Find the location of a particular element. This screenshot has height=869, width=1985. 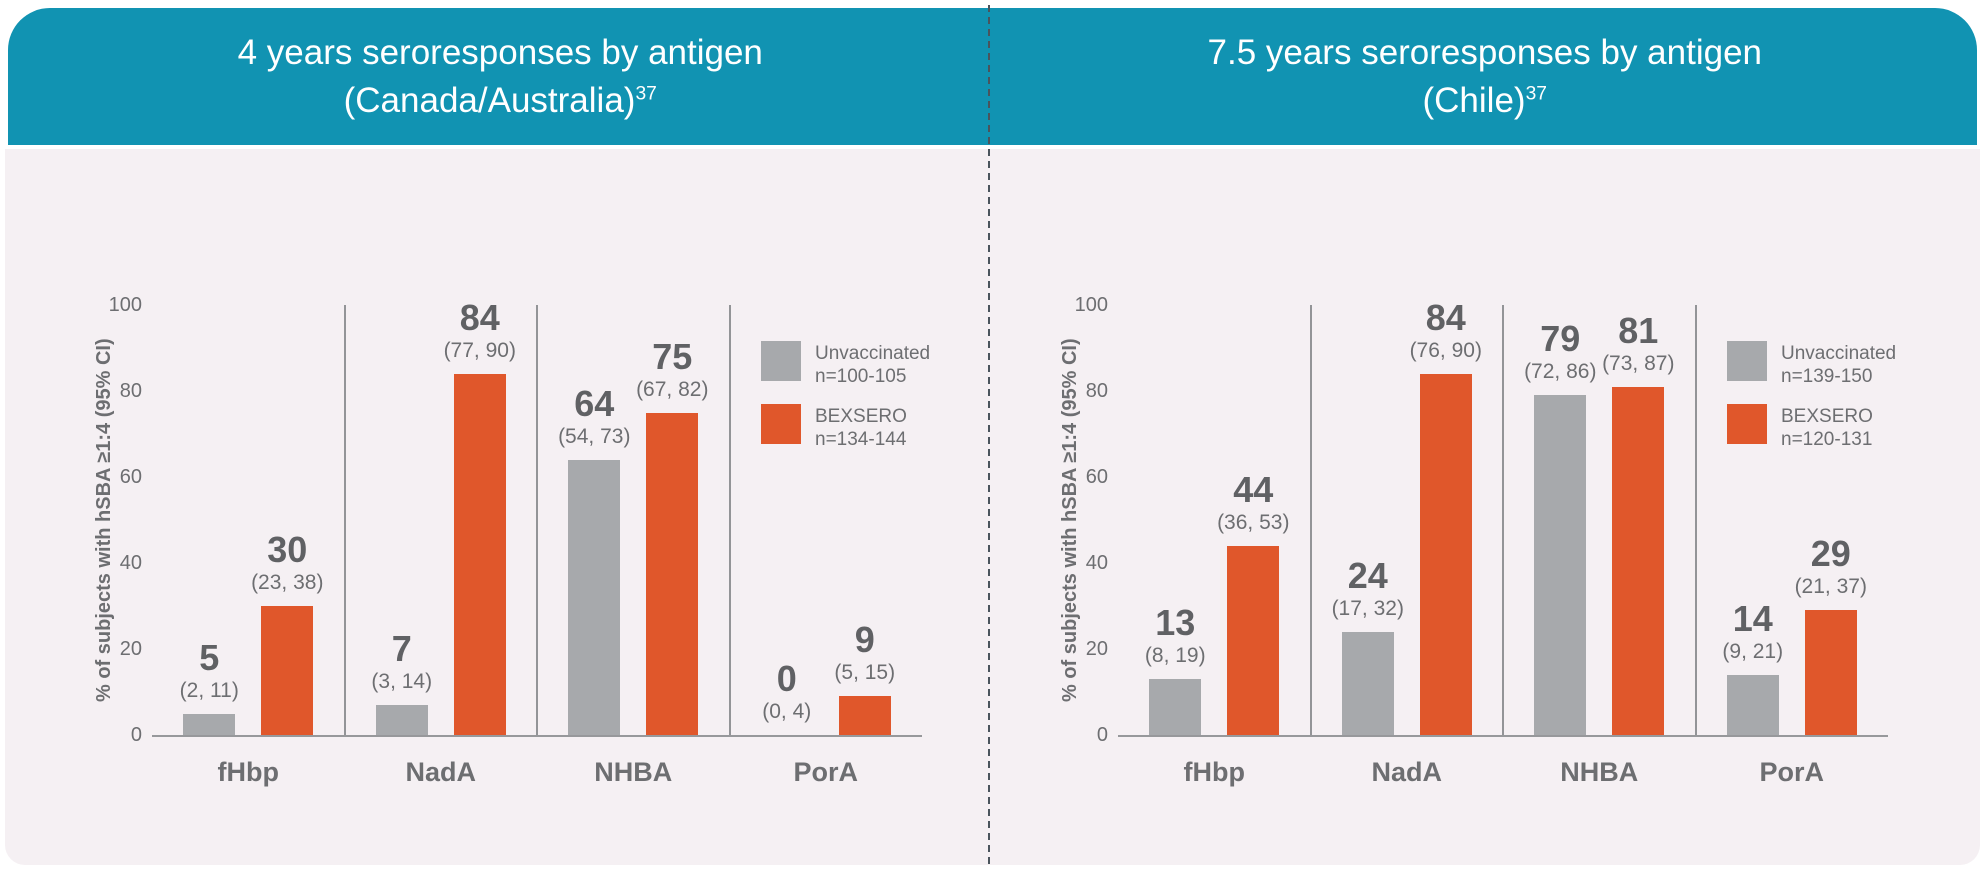

legend-n-label: n=120-131 is located at coordinates (1827, 439).